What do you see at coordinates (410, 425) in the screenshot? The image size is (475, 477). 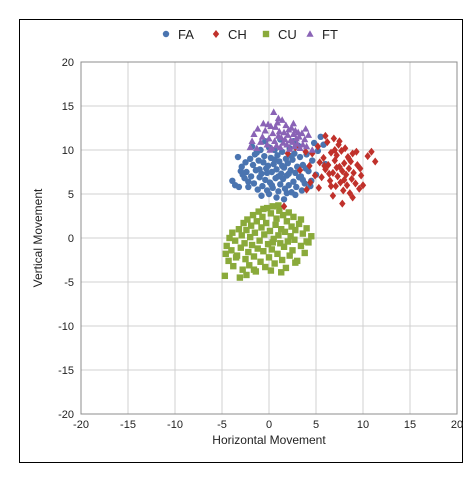 I see `x-tick-label: 15` at bounding box center [410, 425].